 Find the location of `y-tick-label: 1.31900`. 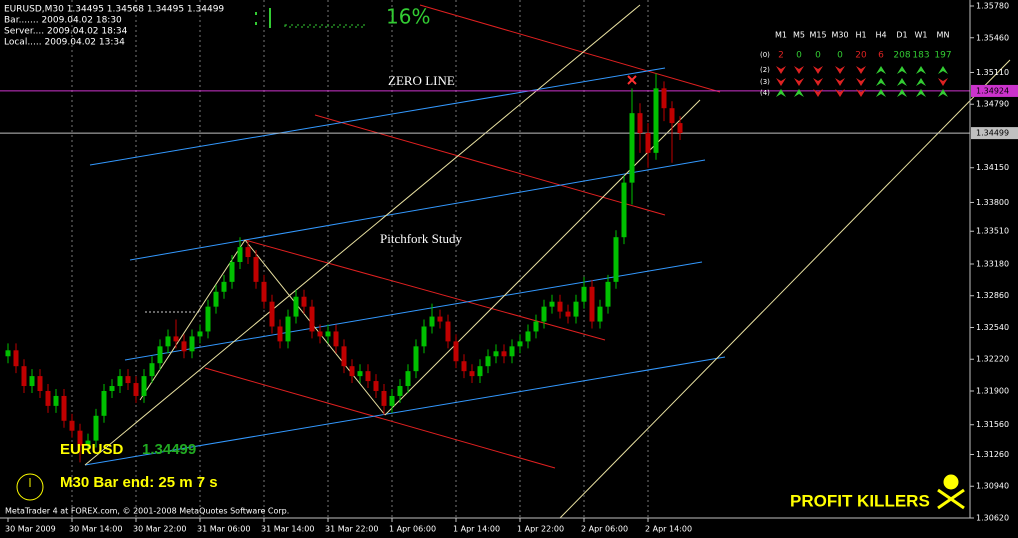

y-tick-label: 1.31900 is located at coordinates (992, 390).